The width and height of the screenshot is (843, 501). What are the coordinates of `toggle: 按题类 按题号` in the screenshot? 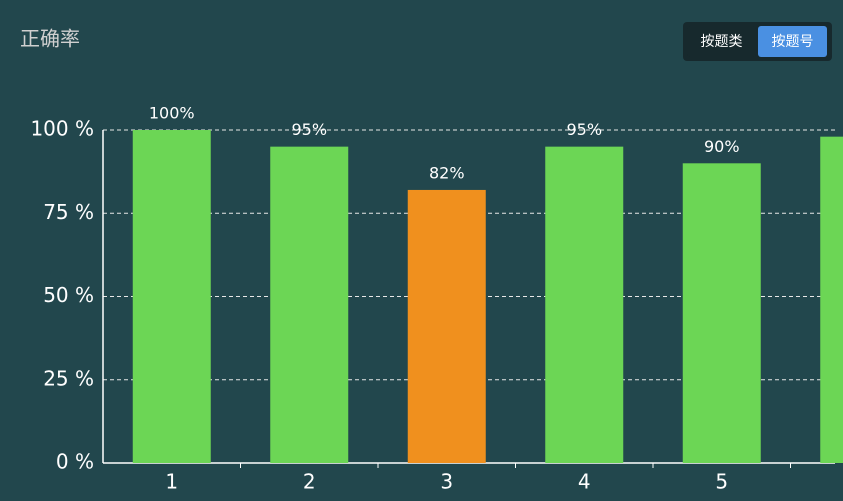 It's located at (757, 41).